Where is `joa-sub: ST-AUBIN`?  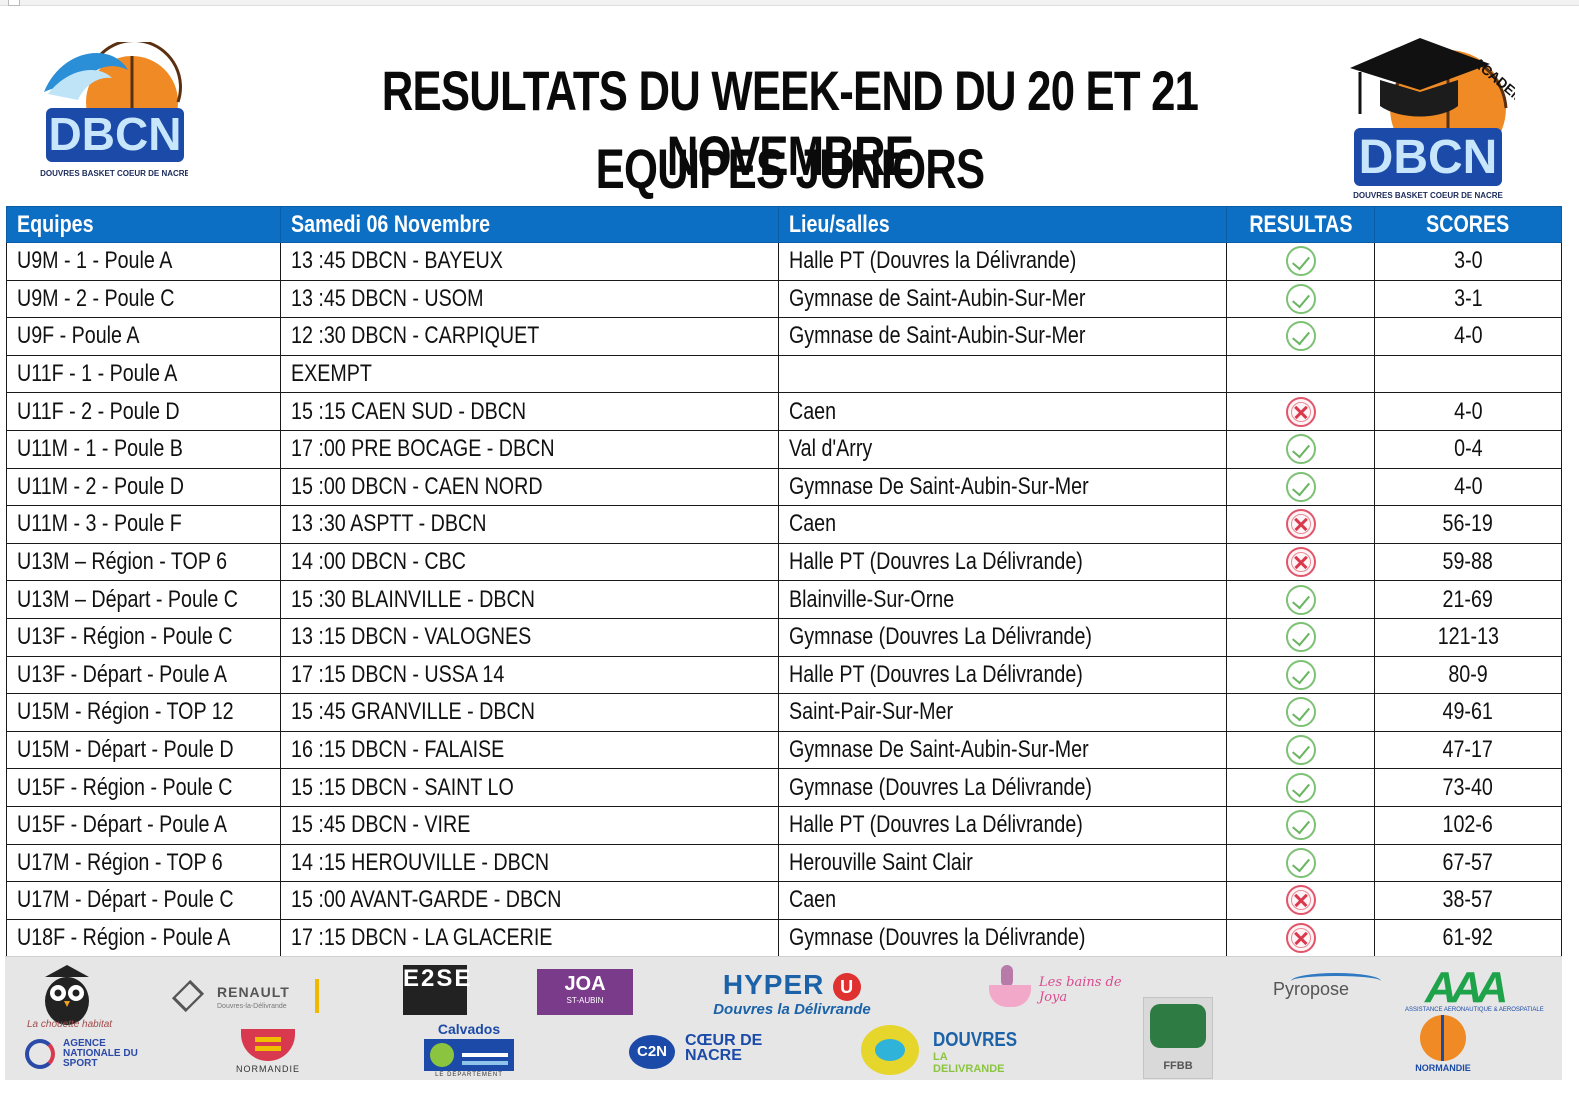 joa-sub: ST-AUBIN is located at coordinates (585, 1000).